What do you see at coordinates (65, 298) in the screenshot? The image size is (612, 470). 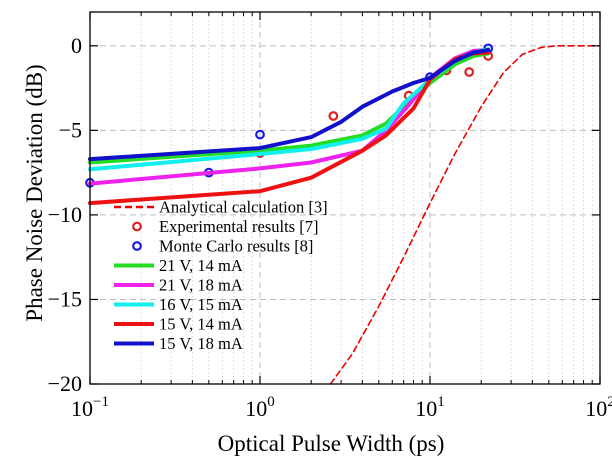 I see `y-tick-label: −15` at bounding box center [65, 298].